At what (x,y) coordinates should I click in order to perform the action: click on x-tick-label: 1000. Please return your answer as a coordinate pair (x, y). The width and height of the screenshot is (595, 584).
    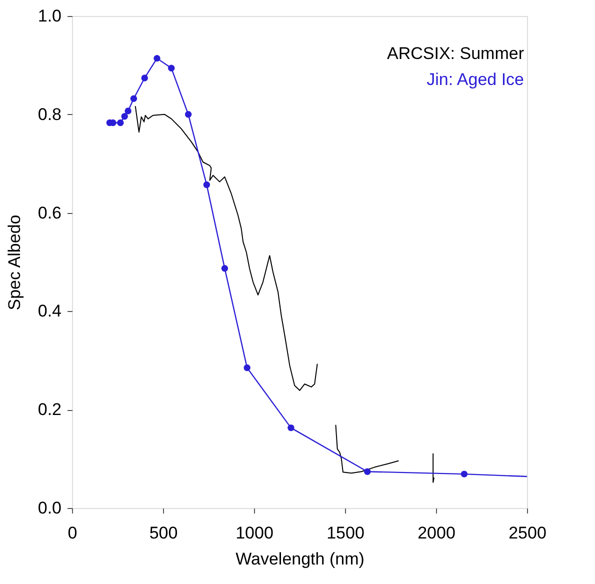
    Looking at the image, I should click on (255, 533).